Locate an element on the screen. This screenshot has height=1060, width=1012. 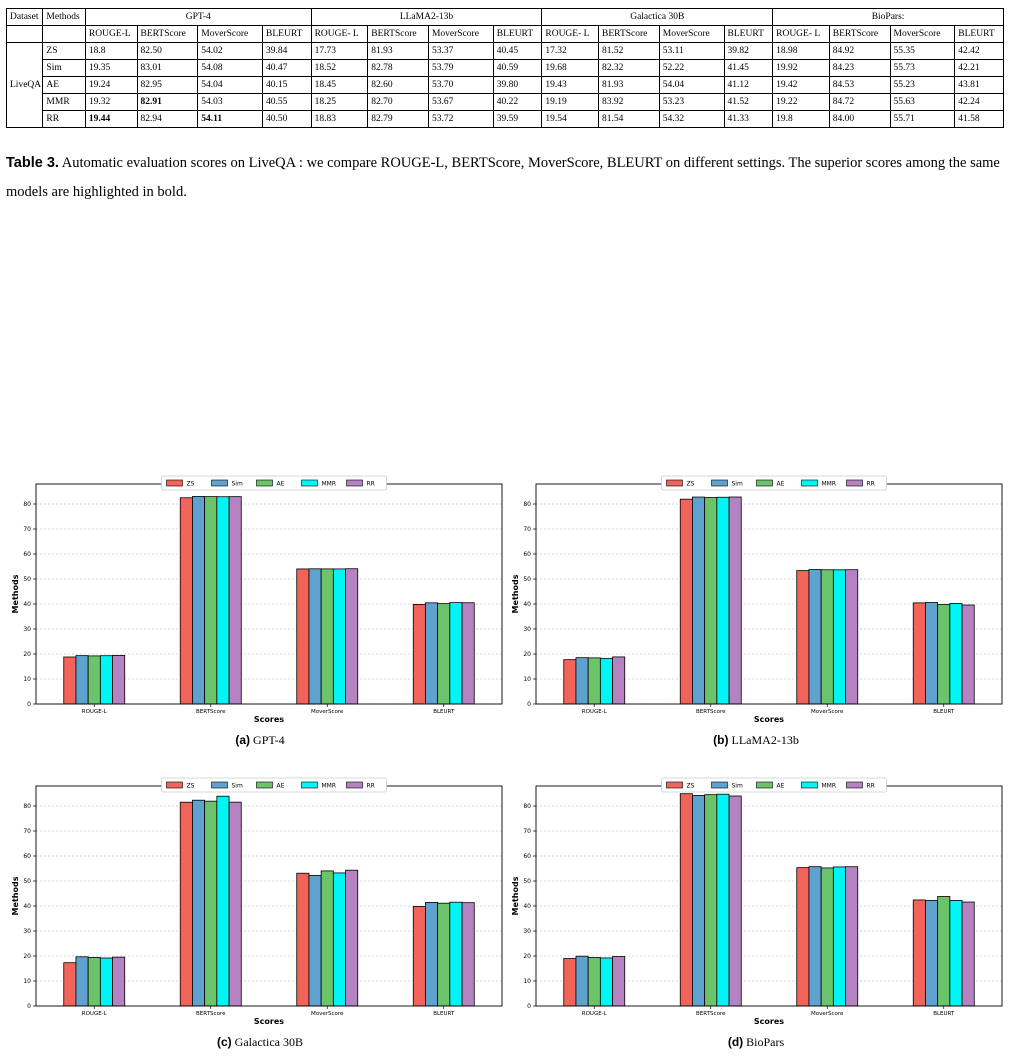
caption-biopars: (d) BioPars is located at coordinates (756, 1042).